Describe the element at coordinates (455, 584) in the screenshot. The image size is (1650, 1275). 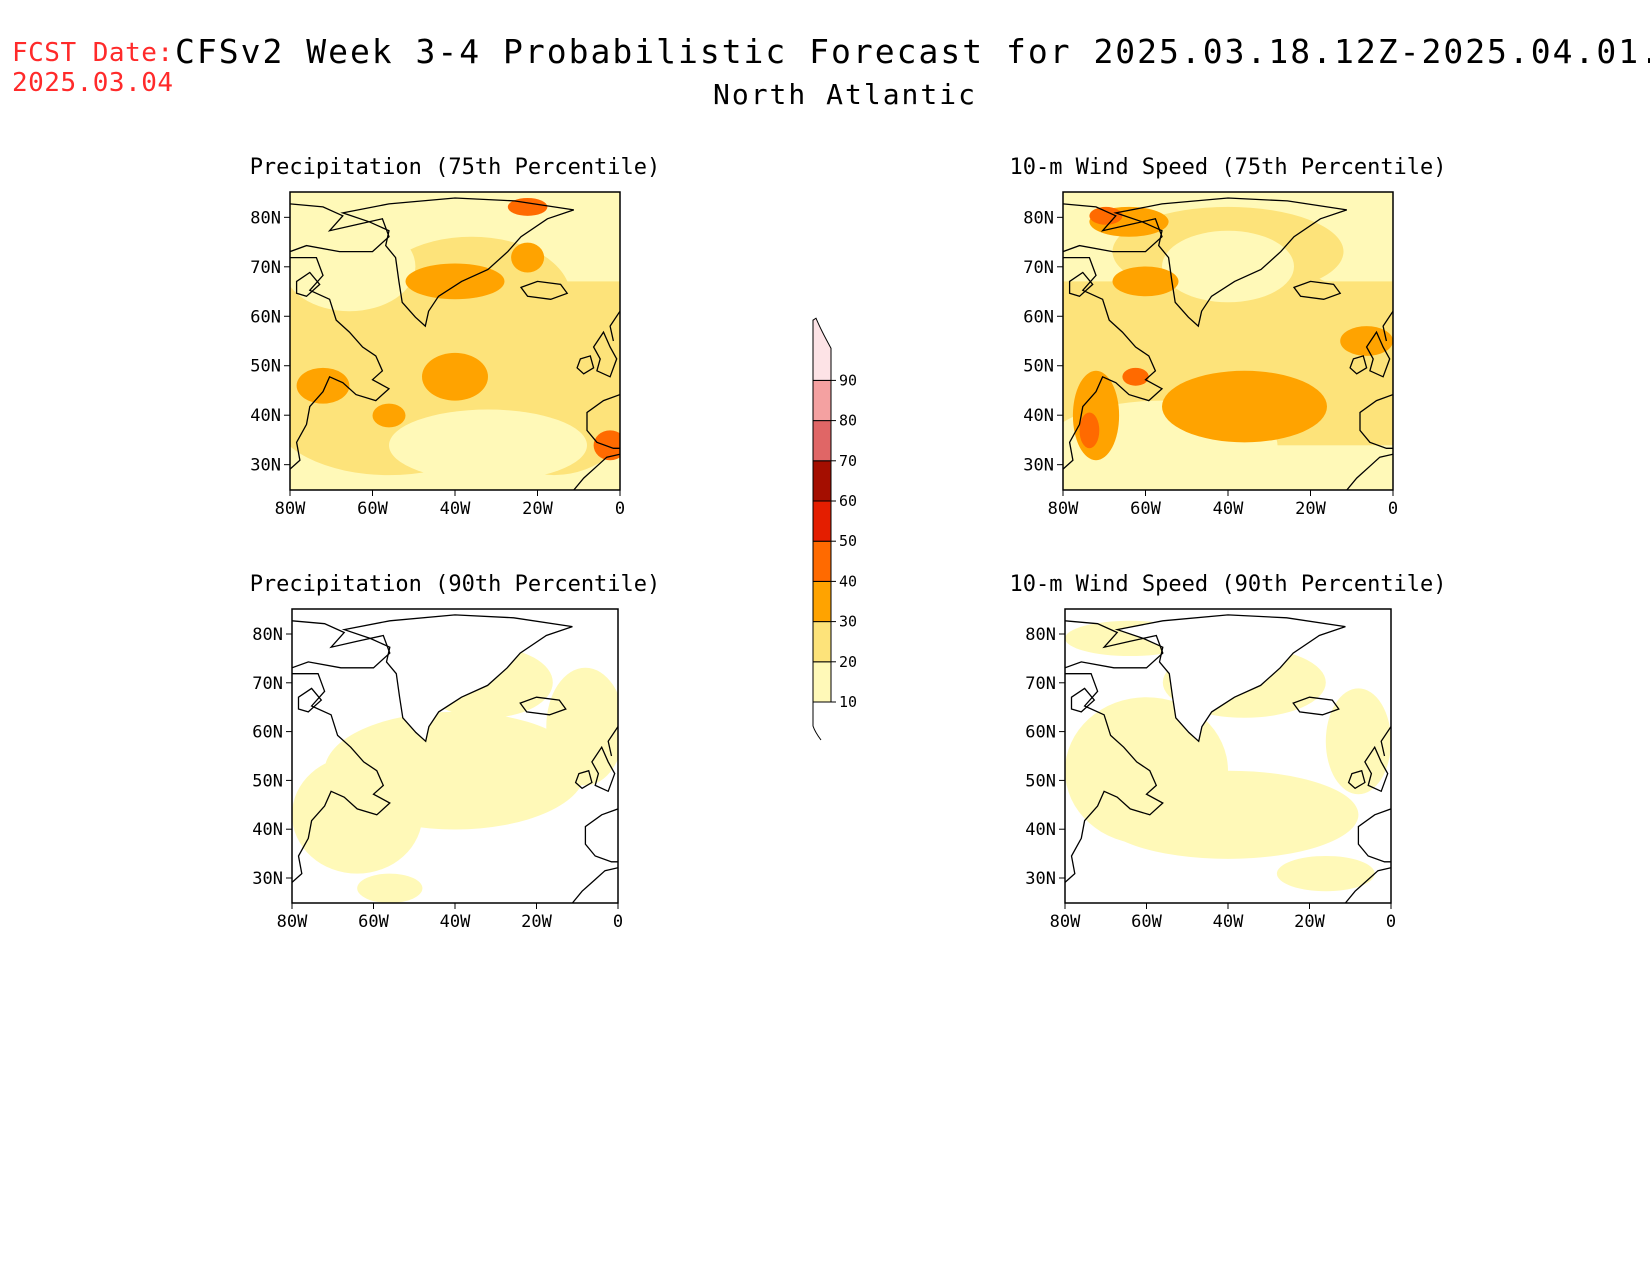
I see `panel-title: Precipitation (90th Percentile)` at that location.